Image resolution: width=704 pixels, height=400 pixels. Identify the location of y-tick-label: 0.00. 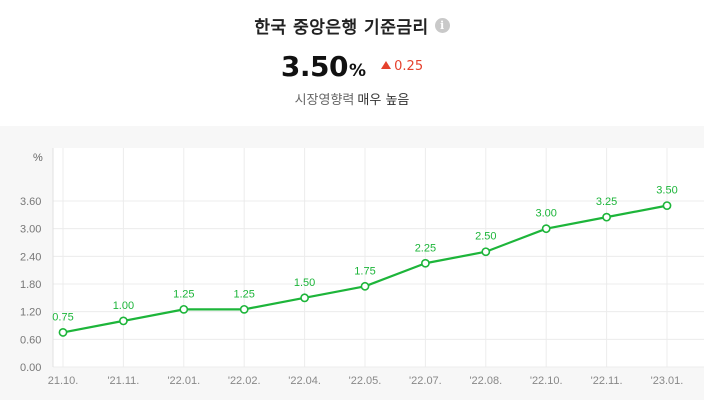
(30, 368).